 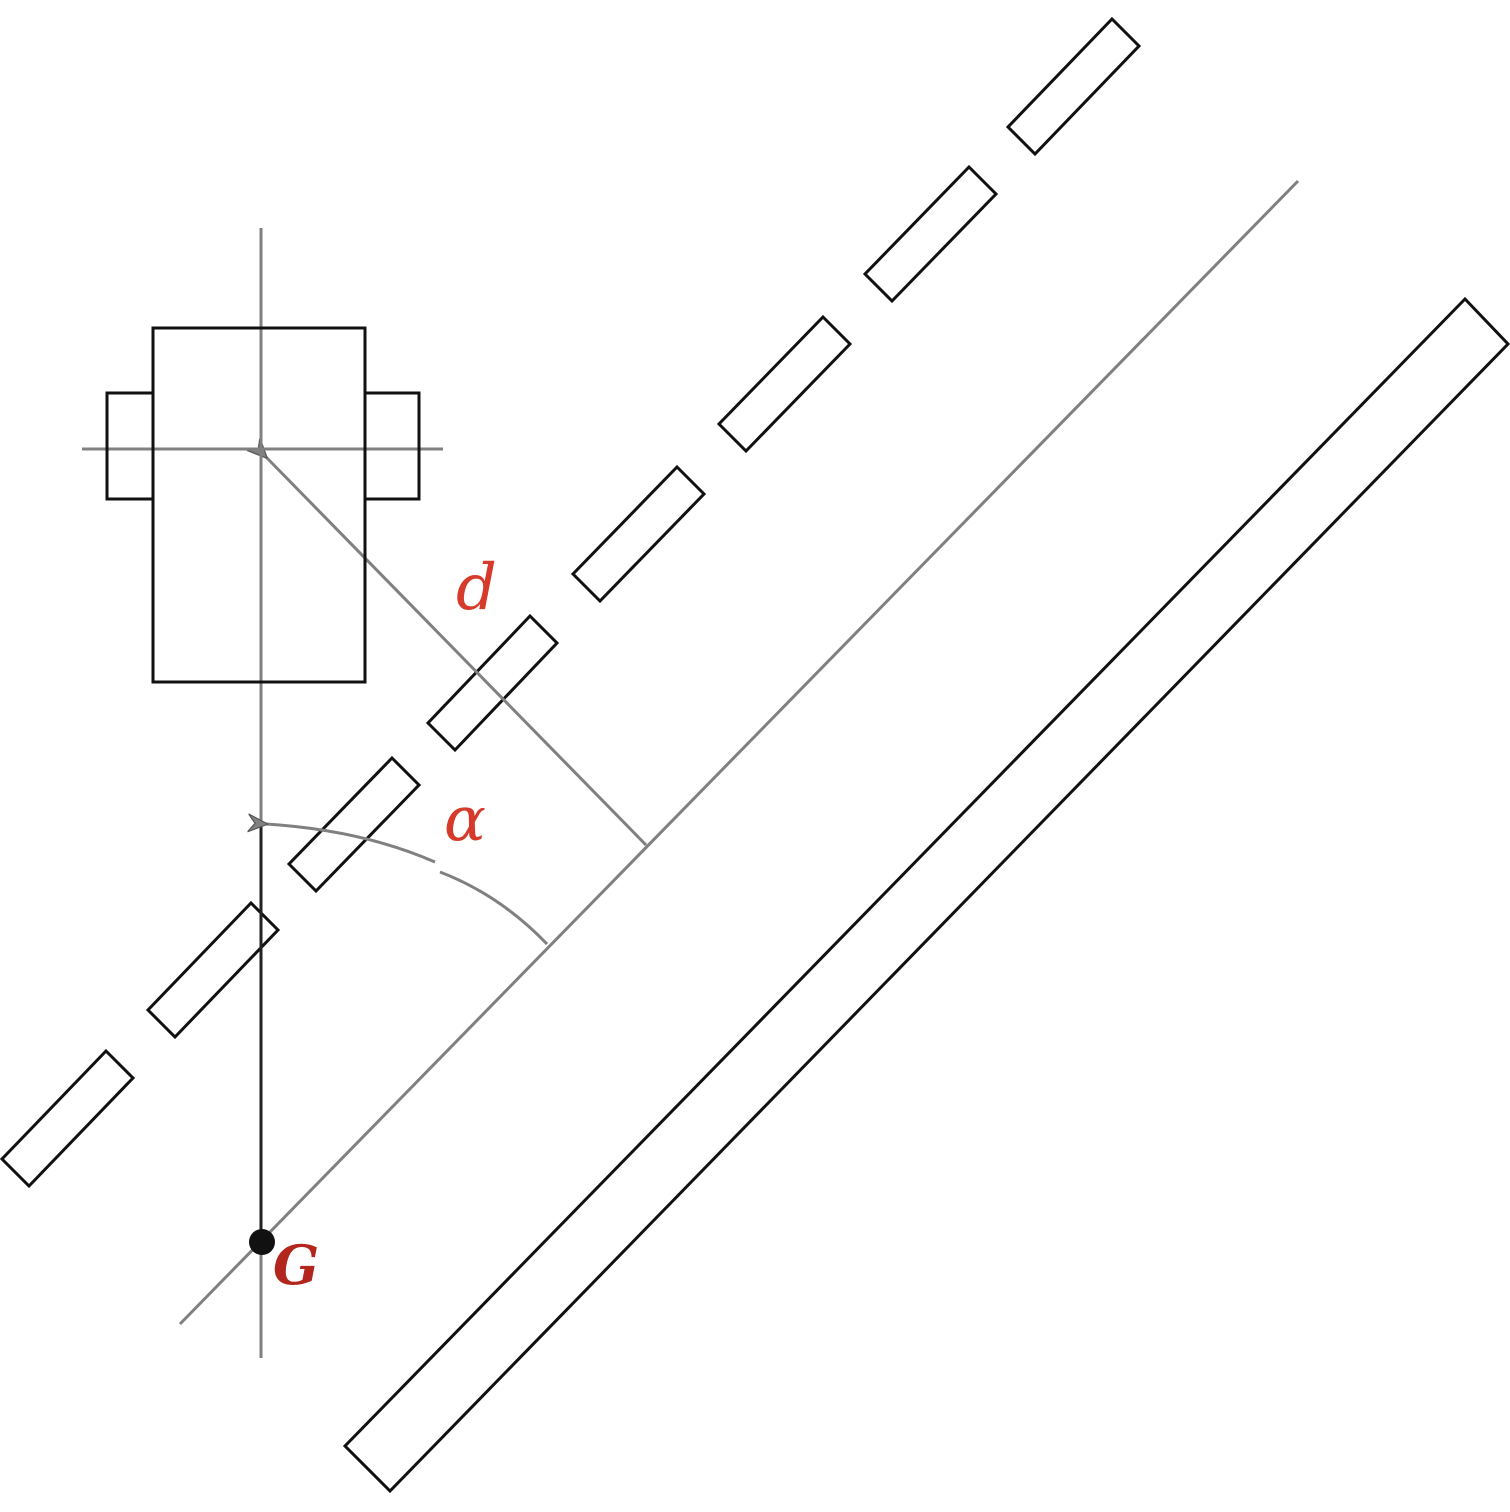 I want to click on angle-label: α, so click(x=465, y=818).